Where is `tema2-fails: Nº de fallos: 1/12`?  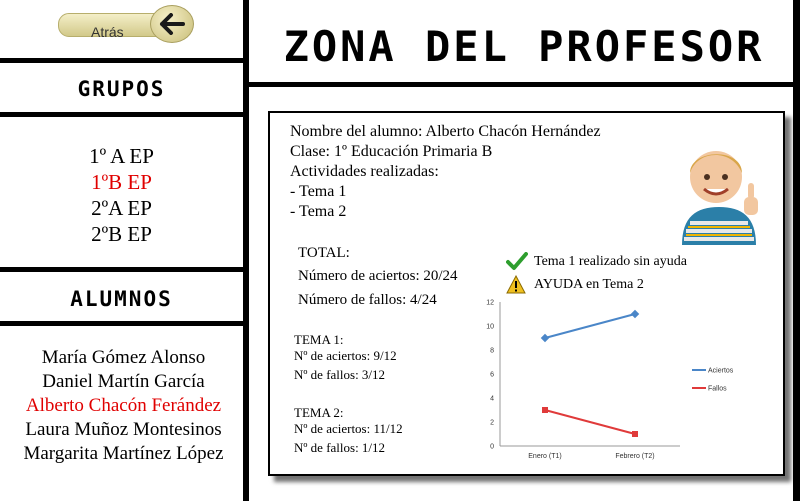 tema2-fails: Nº de fallos: 1/12 is located at coordinates (340, 447).